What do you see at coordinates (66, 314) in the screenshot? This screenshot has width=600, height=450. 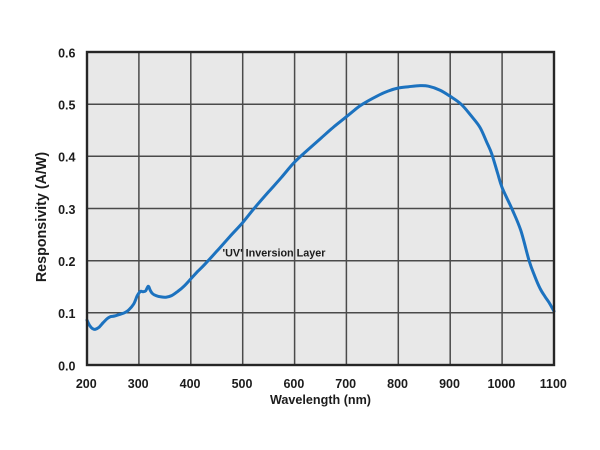 I see `svg-text: 0.1` at bounding box center [66, 314].